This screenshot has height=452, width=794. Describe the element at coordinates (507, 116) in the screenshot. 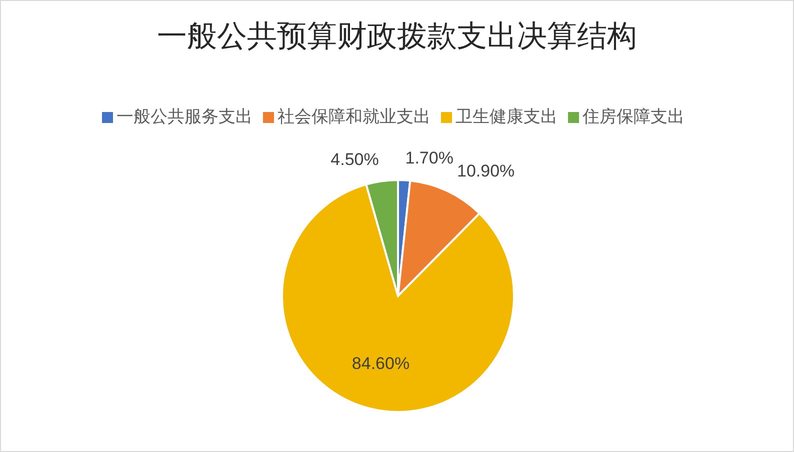

I see `legend-label: 卫生健康支出` at that location.